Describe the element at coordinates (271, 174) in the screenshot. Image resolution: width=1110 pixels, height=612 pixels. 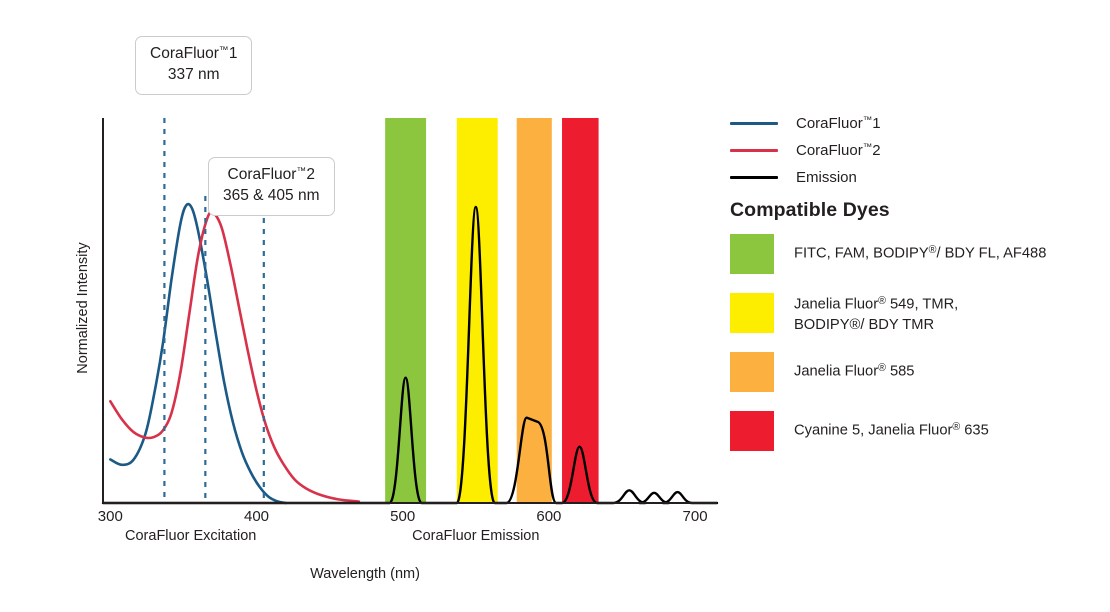
I see `callout-cf2-line1: CoraFluor™2` at that location.